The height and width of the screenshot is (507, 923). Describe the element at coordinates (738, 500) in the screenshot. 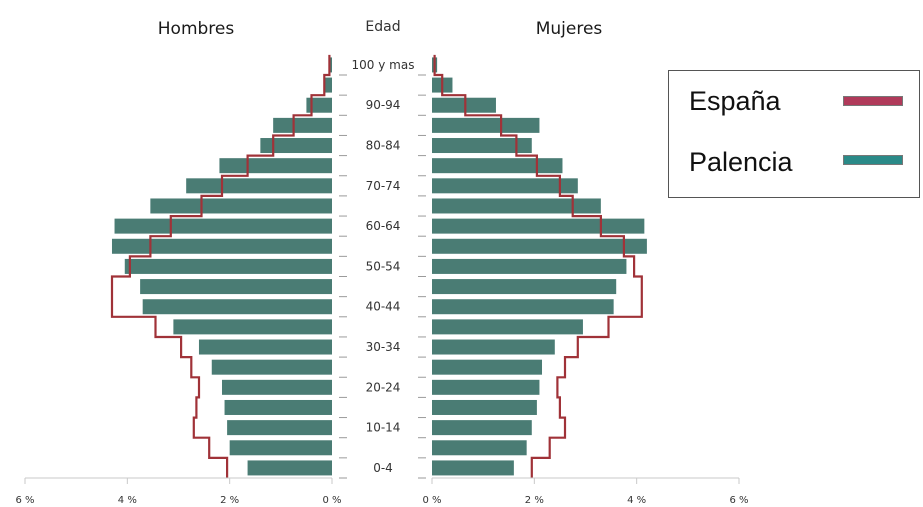

I see `x-tick-label-7: 6 %` at that location.